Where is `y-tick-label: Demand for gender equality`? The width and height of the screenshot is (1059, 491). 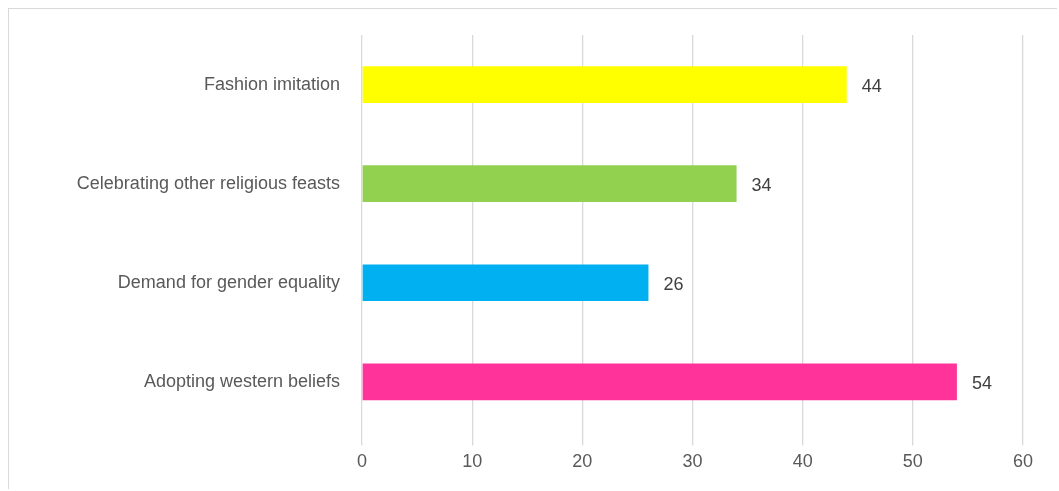
y-tick-label: Demand for gender equality is located at coordinates (228, 281).